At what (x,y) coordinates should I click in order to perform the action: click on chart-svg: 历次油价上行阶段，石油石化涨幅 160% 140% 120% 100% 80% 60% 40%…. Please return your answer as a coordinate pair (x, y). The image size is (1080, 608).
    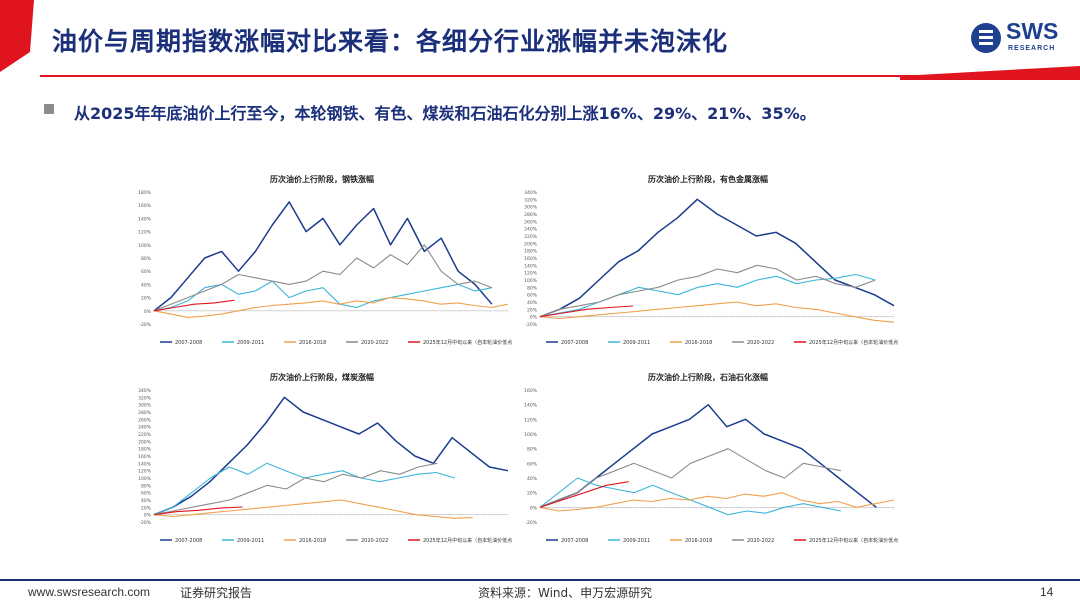
    Looking at the image, I should click on (711, 458).